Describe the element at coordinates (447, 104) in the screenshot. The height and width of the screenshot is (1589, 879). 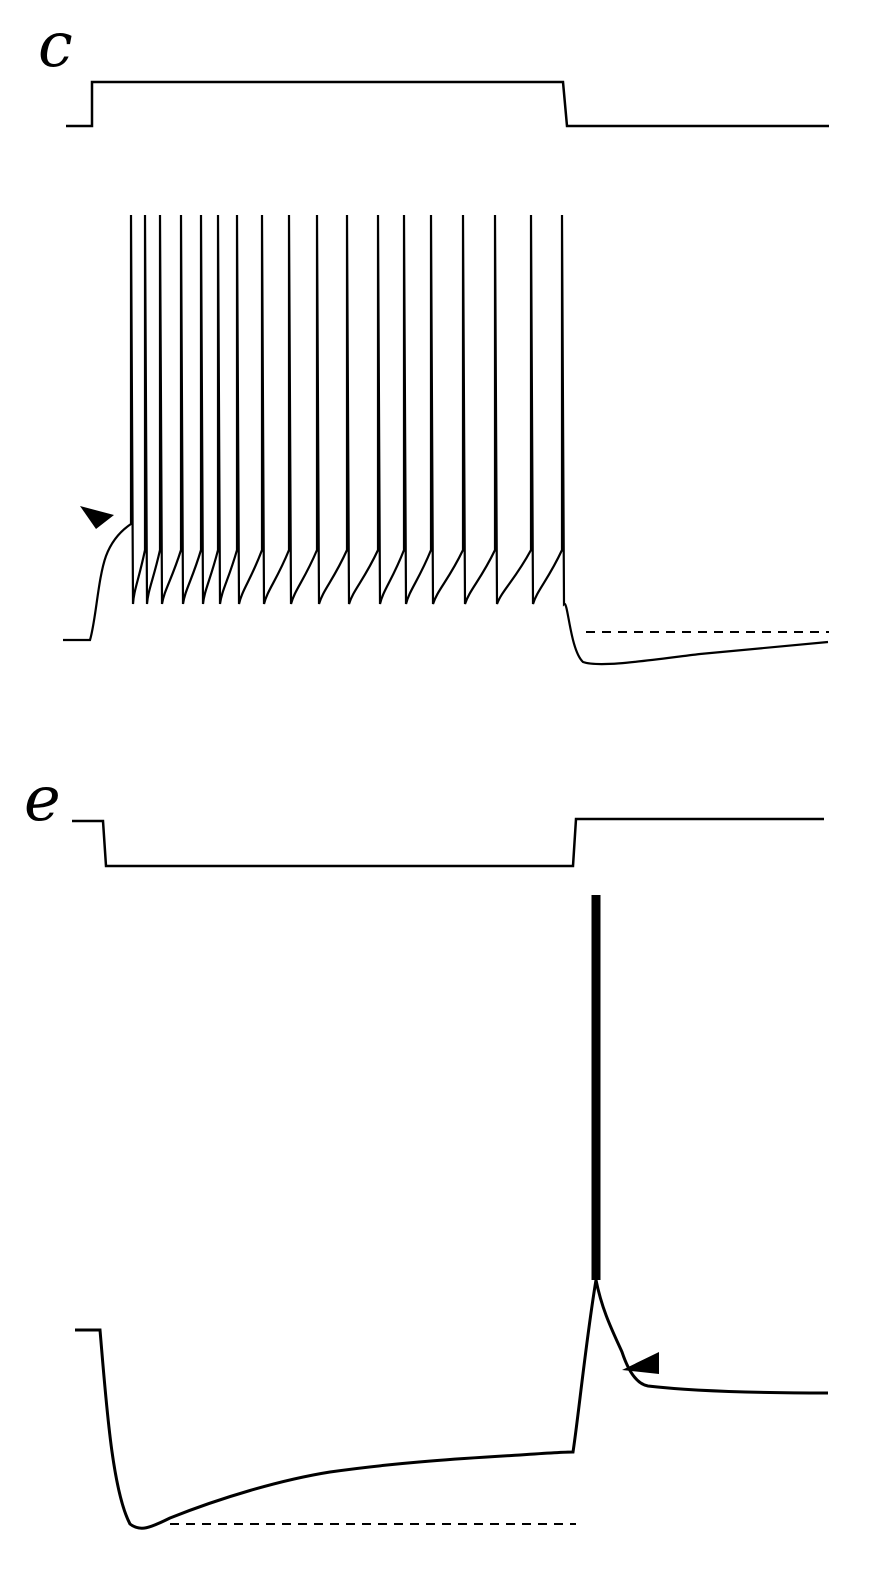
I see `panel-c-stimulus-trace` at that location.